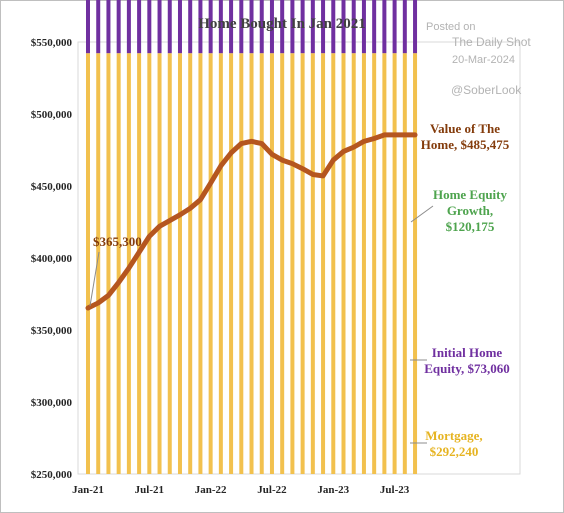 The height and width of the screenshot is (513, 564). Describe the element at coordinates (52, 403) in the screenshot. I see `y-tick-label: $300,000` at that location.